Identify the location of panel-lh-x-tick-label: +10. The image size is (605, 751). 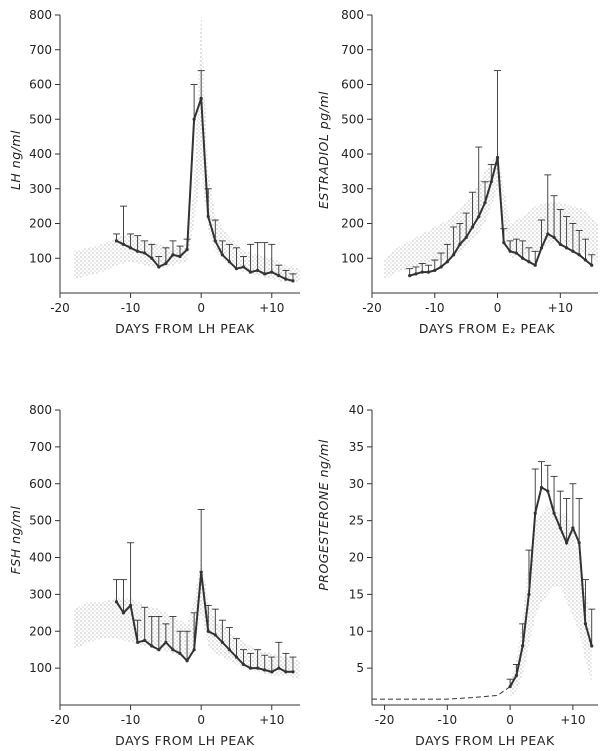
(271, 308).